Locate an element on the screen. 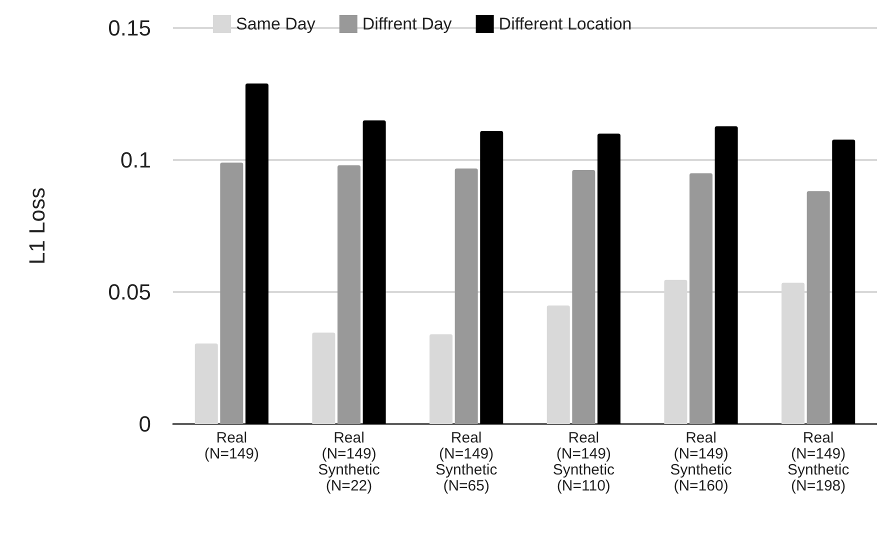 The image size is (885, 533). legend-label: Same Day is located at coordinates (276, 24).